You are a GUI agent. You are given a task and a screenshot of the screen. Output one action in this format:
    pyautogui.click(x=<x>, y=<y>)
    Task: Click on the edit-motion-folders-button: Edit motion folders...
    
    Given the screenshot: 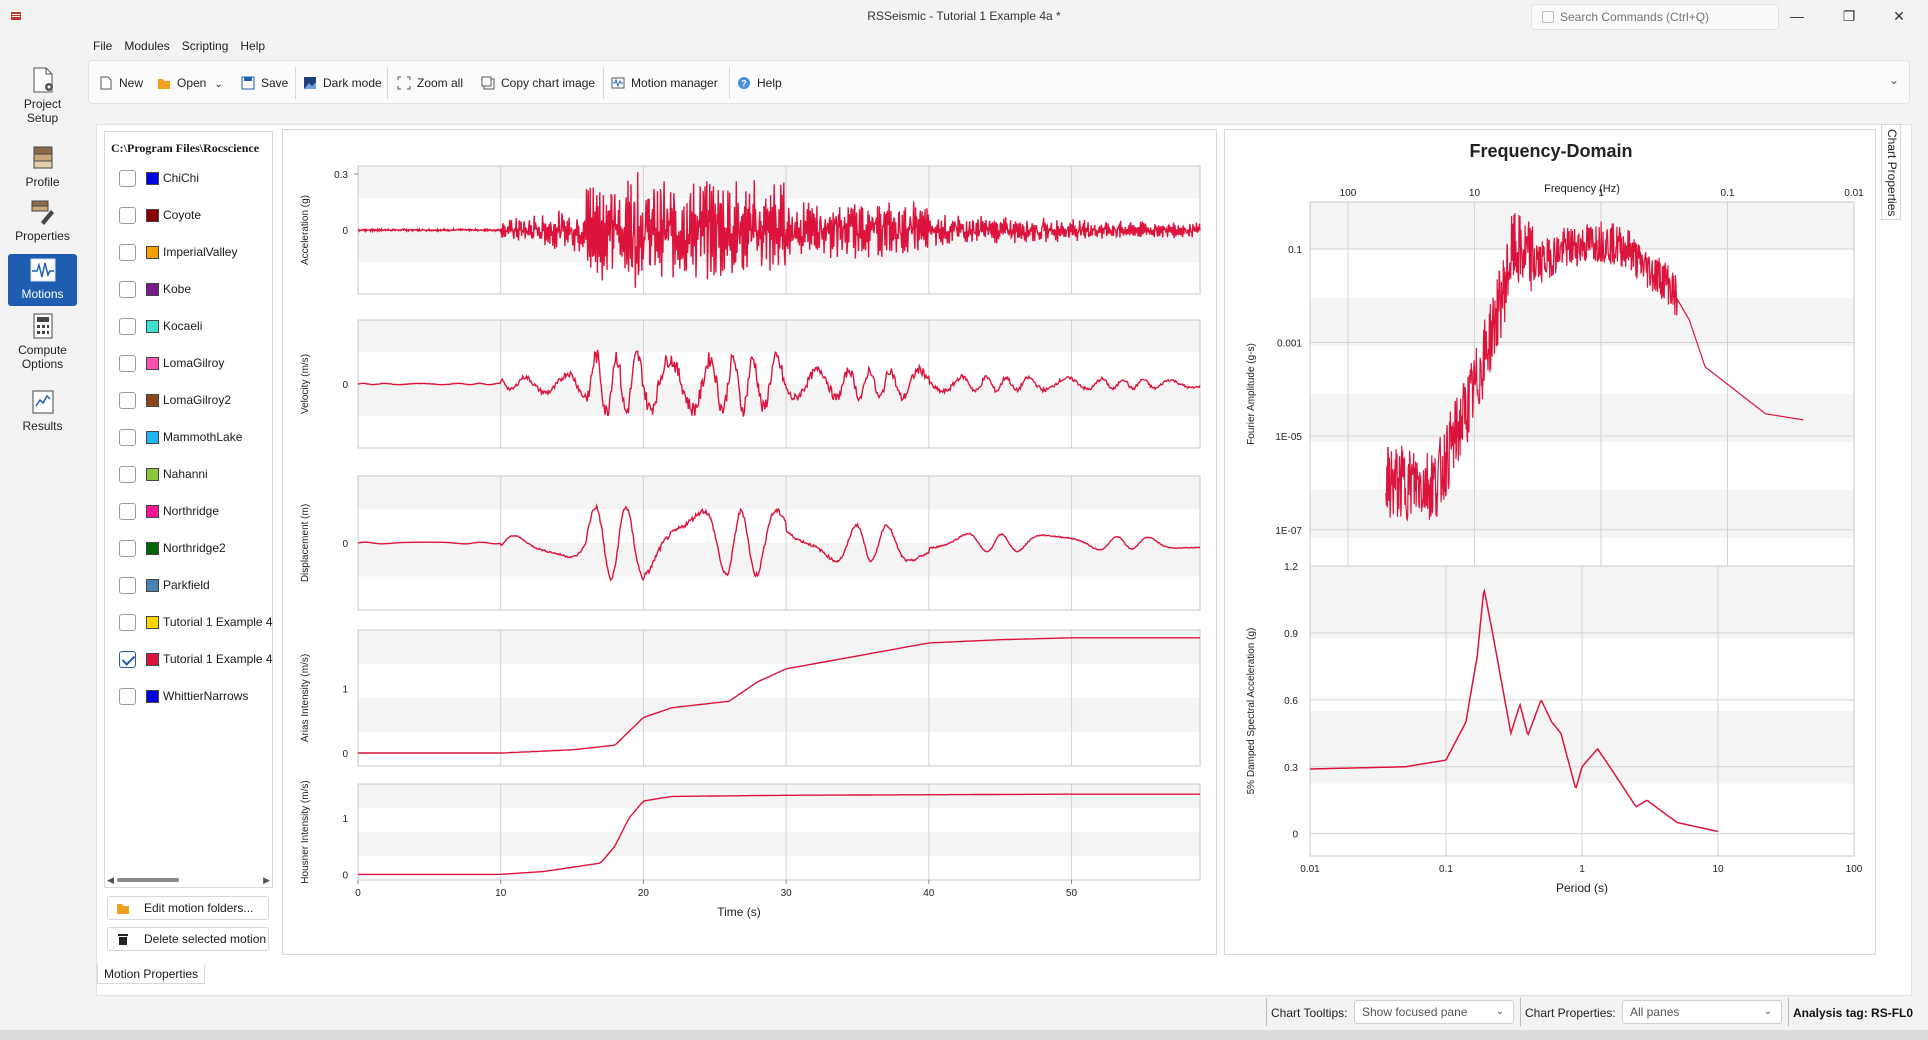 What is the action you would take?
    pyautogui.click(x=188, y=908)
    